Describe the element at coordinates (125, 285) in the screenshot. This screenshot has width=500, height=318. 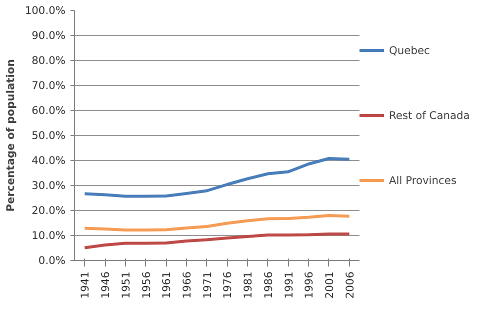
I see `x-tick-label: 1951` at that location.